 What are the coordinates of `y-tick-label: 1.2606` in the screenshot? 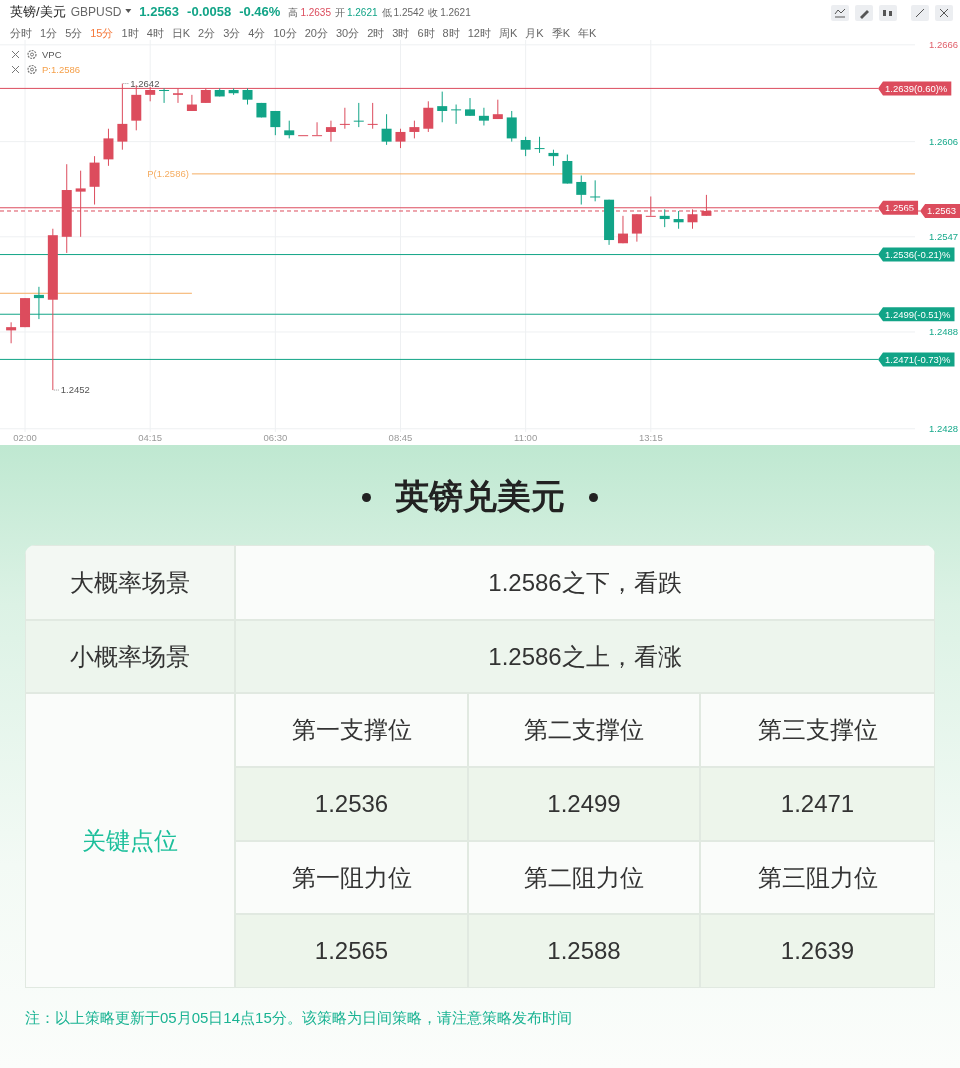 It's located at (944, 141).